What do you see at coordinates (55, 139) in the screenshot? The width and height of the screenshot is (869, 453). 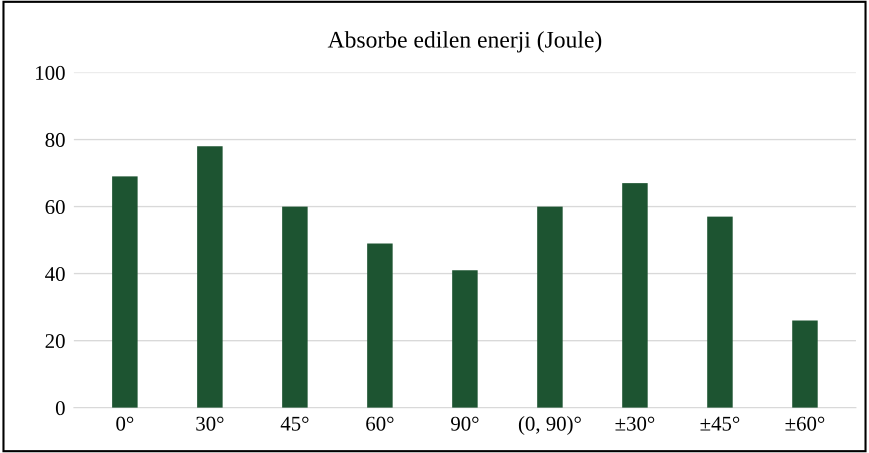 I see `y-tick-label: 80` at bounding box center [55, 139].